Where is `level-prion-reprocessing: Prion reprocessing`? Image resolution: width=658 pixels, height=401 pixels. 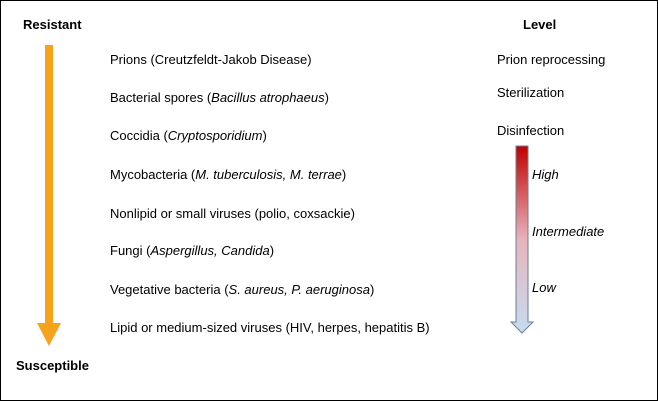 level-prion-reprocessing: Prion reprocessing is located at coordinates (551, 59).